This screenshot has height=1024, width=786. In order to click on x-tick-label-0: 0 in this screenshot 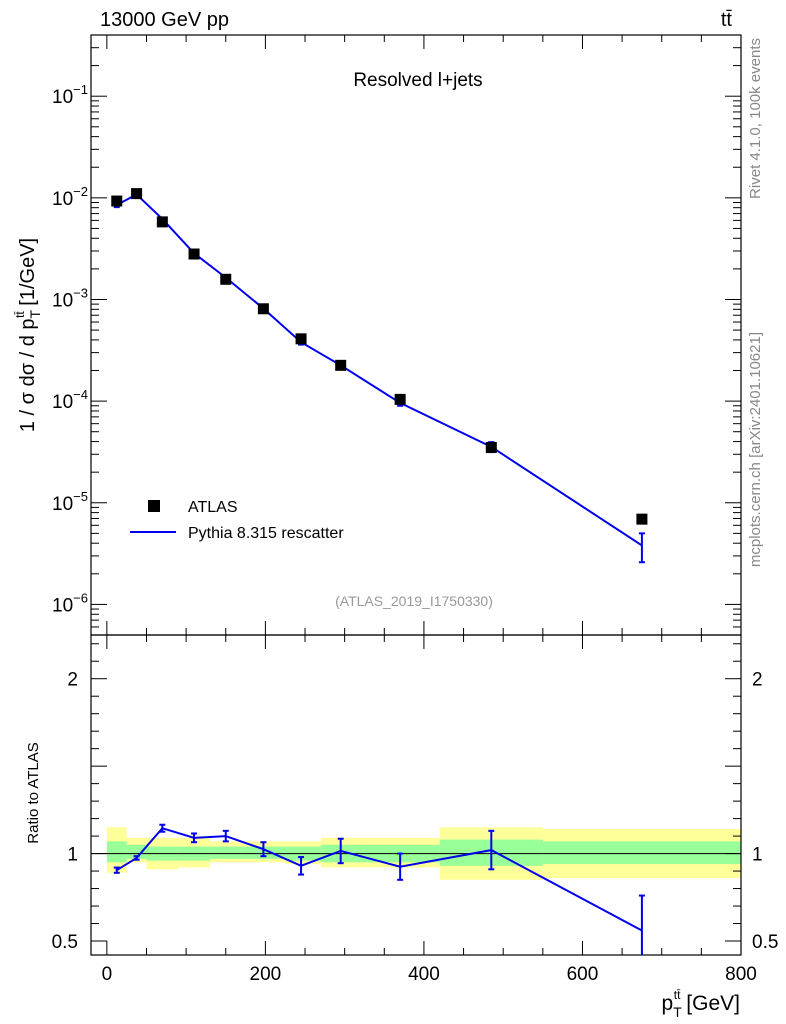, I will do `click(107, 974)`.